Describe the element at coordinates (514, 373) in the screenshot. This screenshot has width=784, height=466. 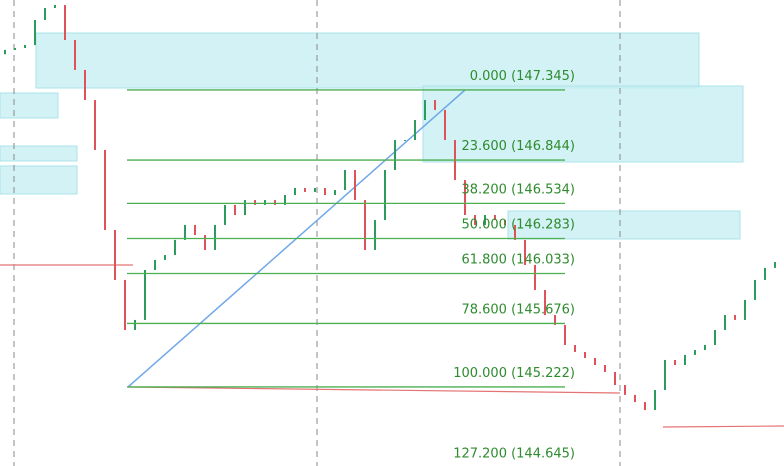
I see `fib-label: 100.000 (145.222)` at that location.